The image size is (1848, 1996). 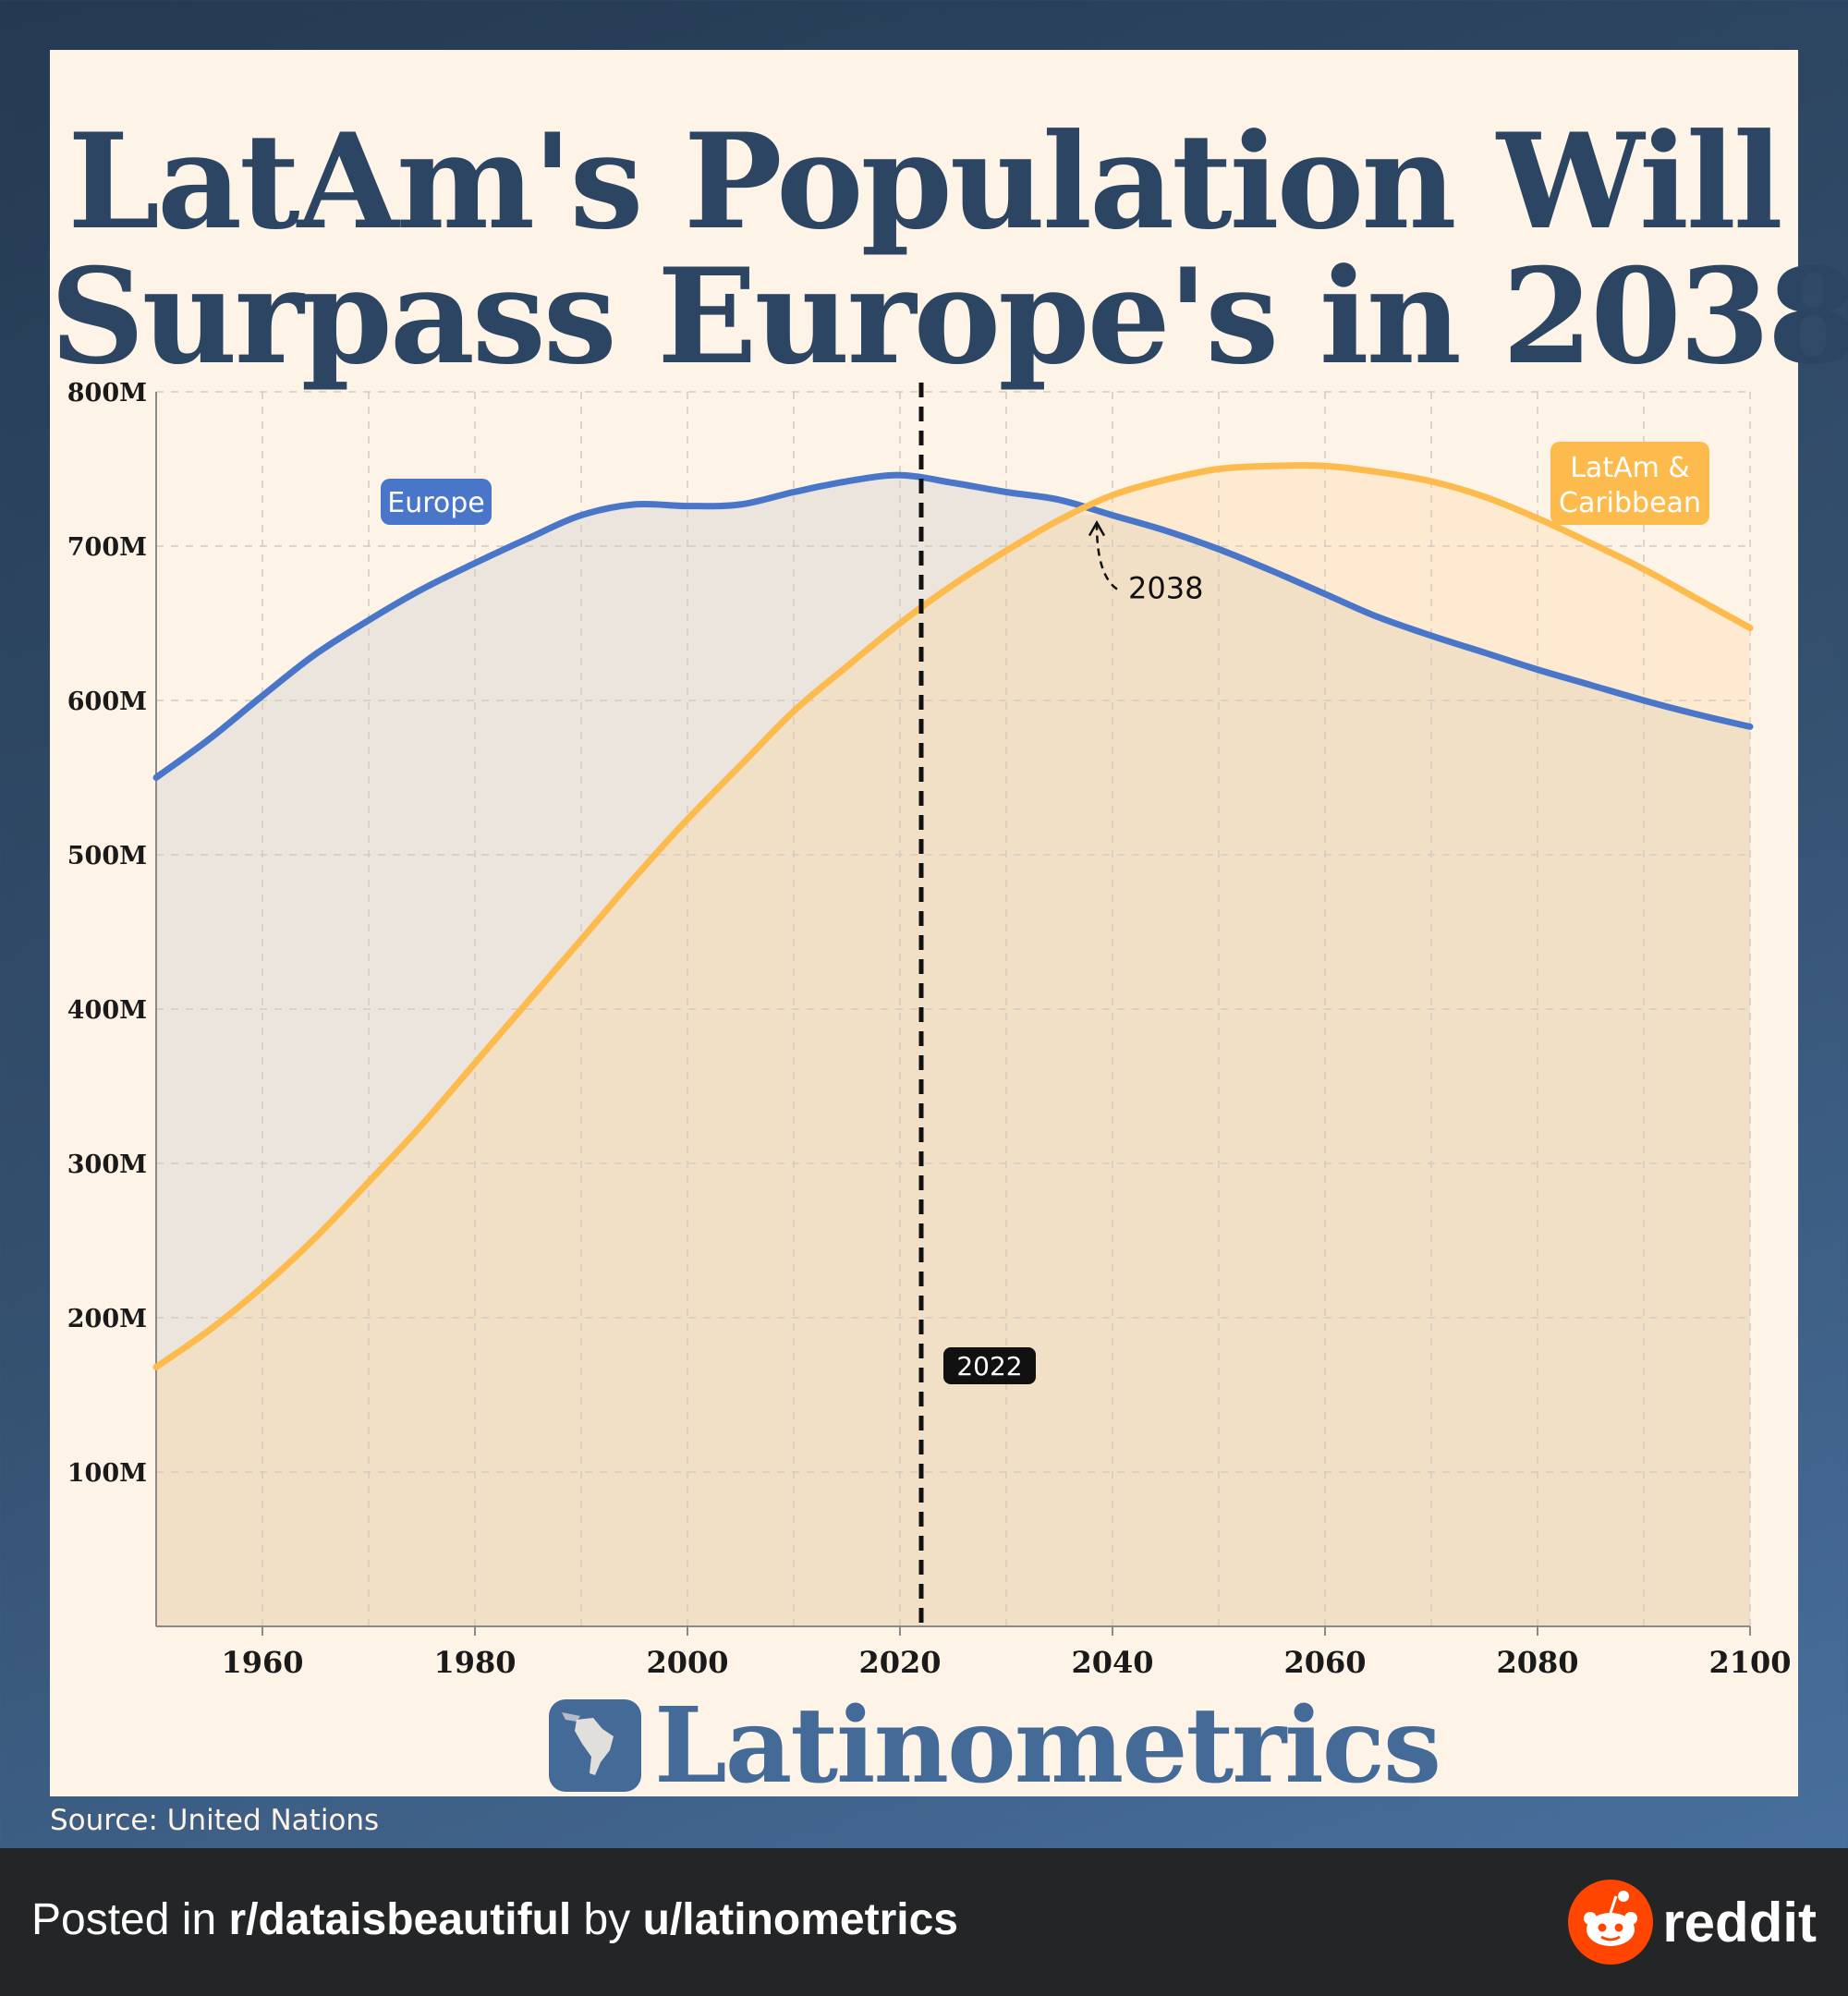 What do you see at coordinates (215, 1820) in the screenshot?
I see `source-note: Source: United Nations` at bounding box center [215, 1820].